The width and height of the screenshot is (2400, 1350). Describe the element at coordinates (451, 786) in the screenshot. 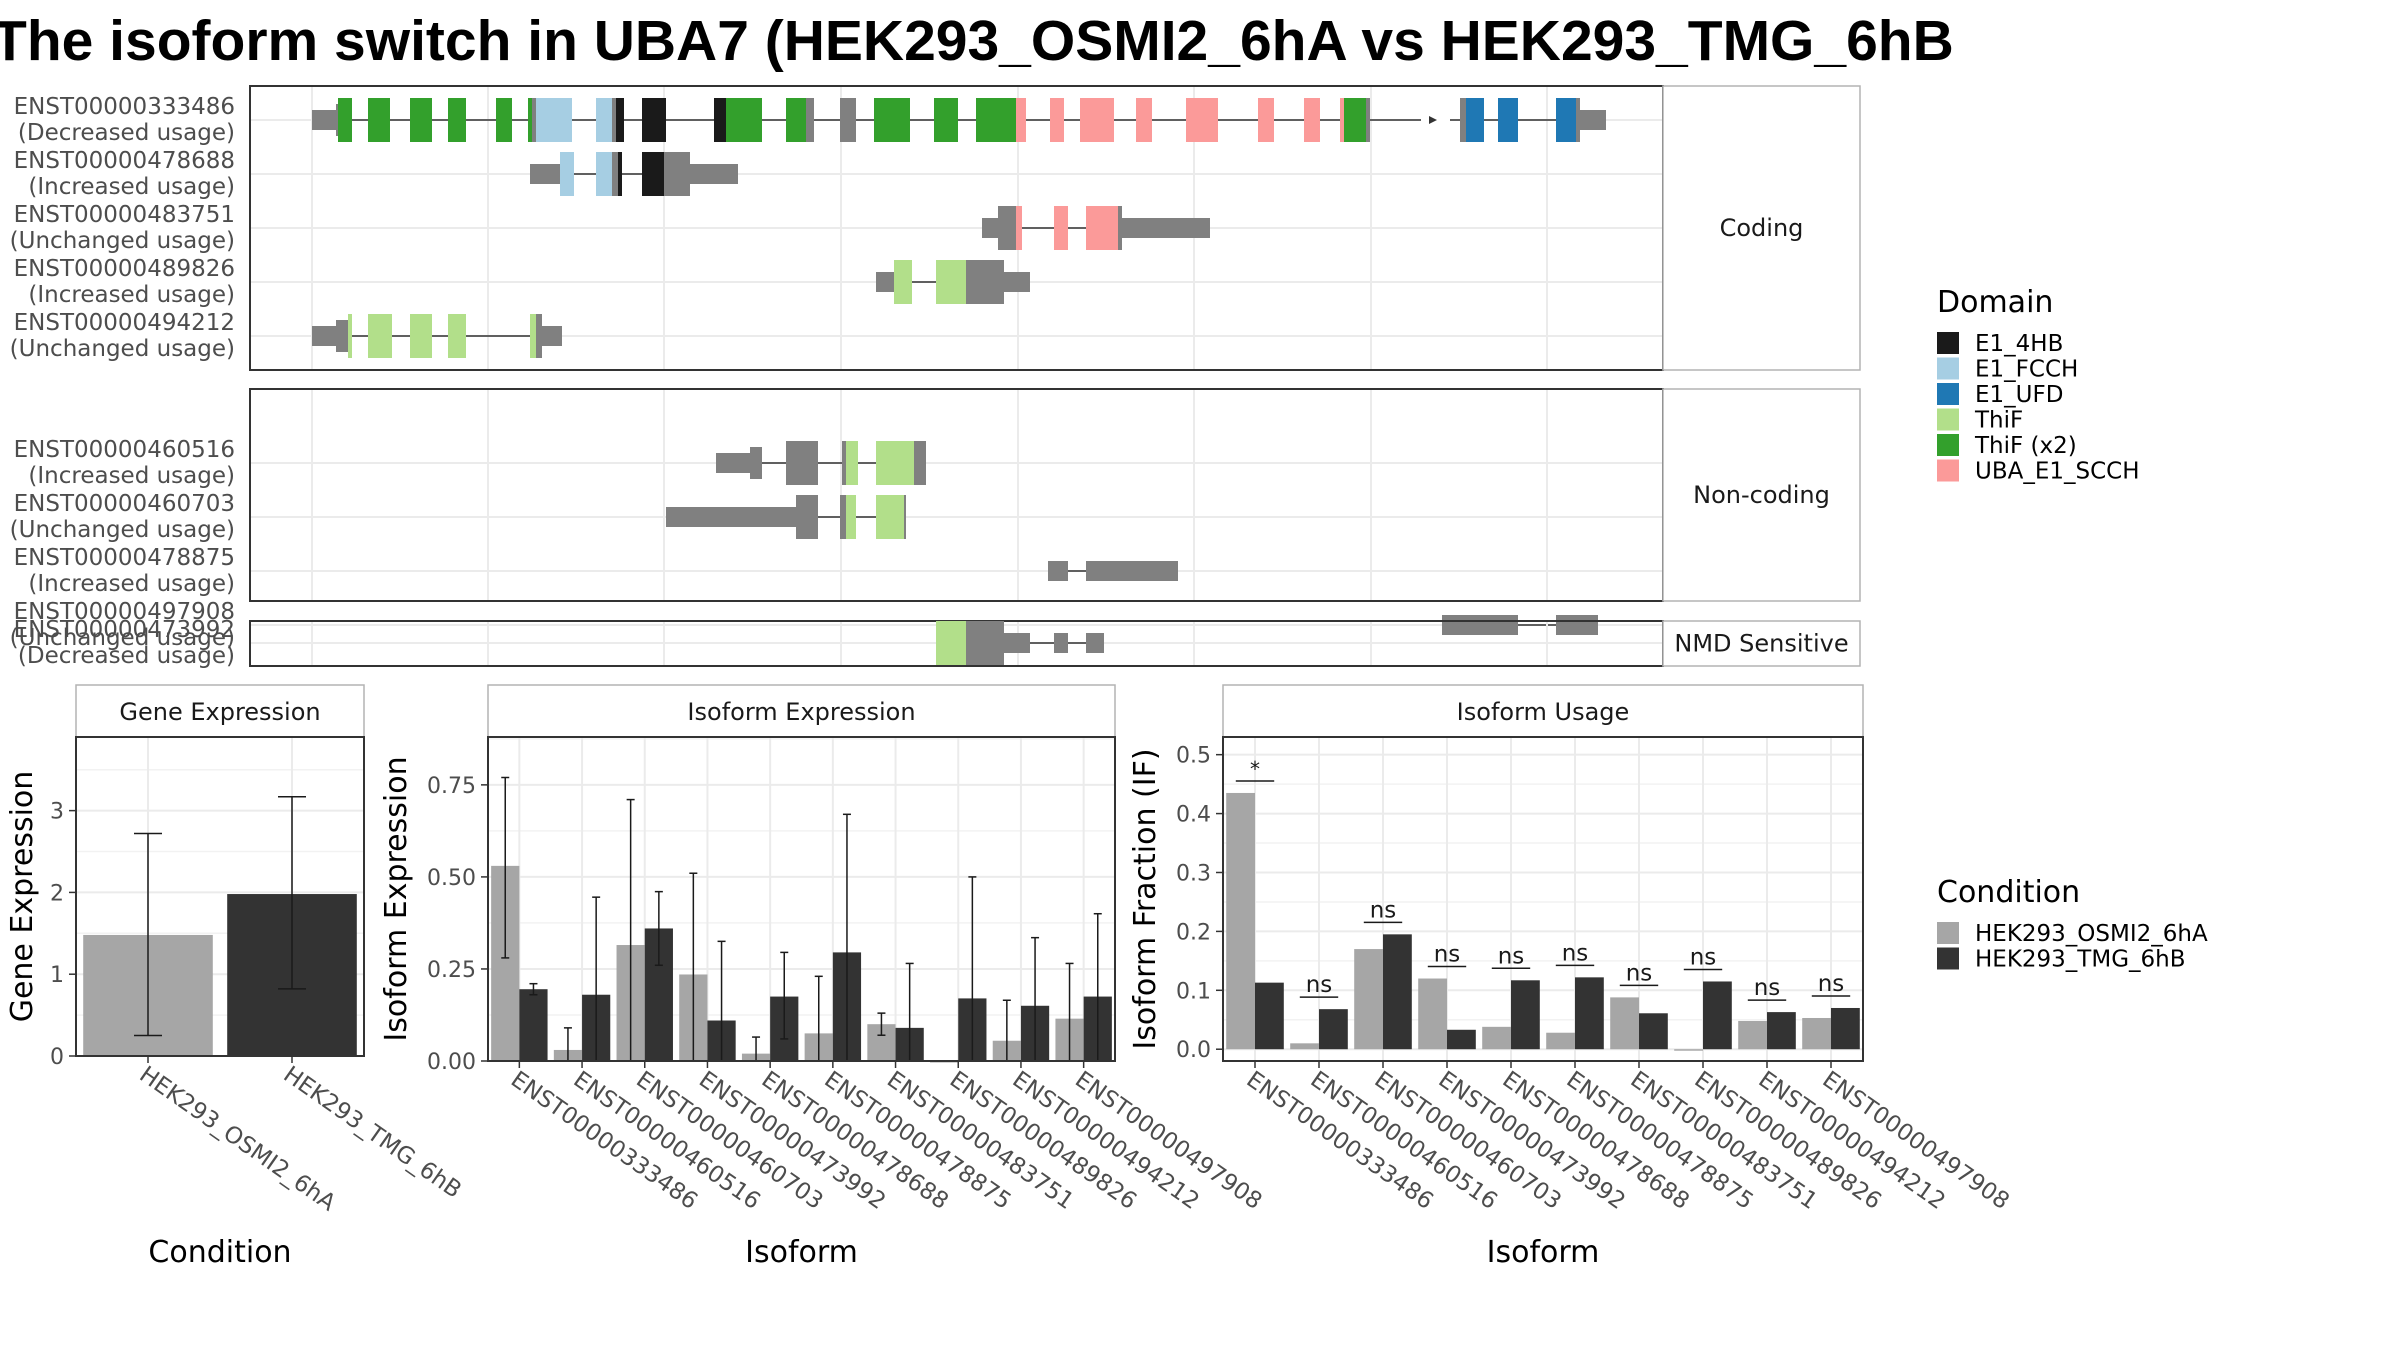

I see `y-tick-label: 0.75` at that location.